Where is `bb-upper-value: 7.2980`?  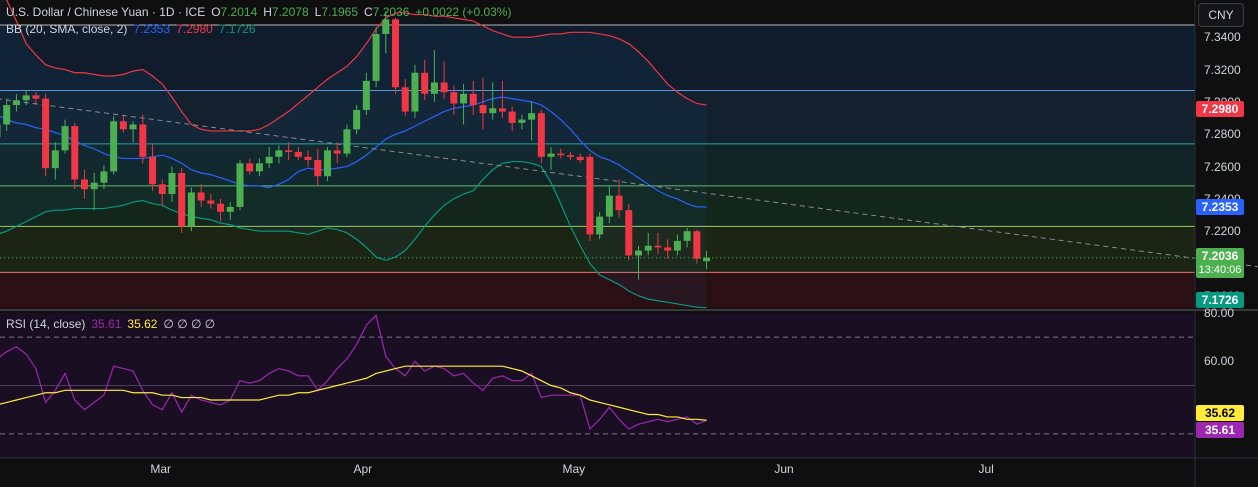 bb-upper-value: 7.2980 is located at coordinates (194, 29).